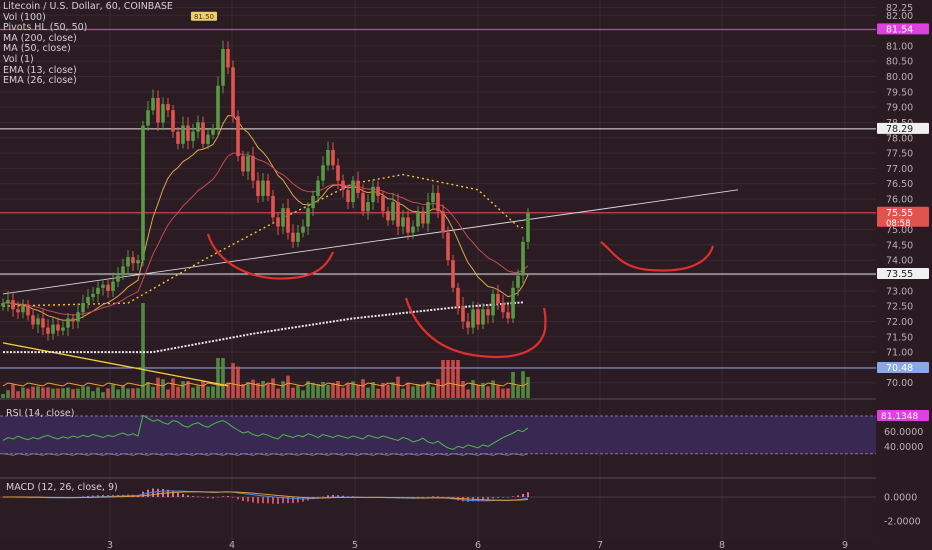 The width and height of the screenshot is (932, 550). What do you see at coordinates (899, 184) in the screenshot?
I see `price-tick-label: 76.50` at bounding box center [899, 184].